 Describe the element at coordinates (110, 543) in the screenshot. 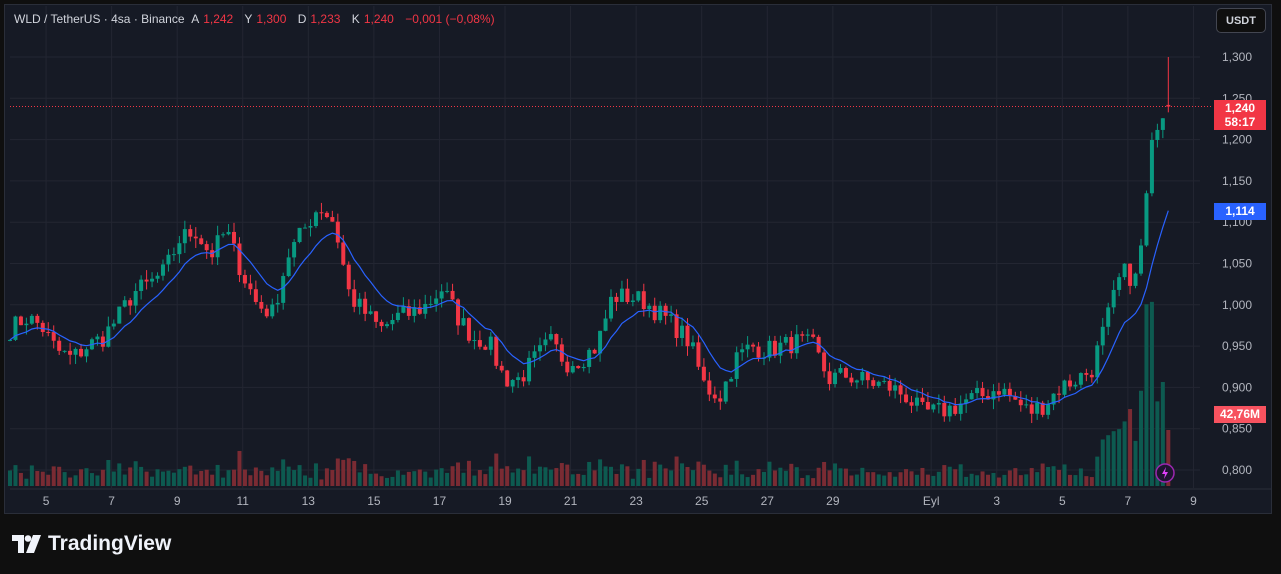

I see `brand-name: TradingView` at that location.